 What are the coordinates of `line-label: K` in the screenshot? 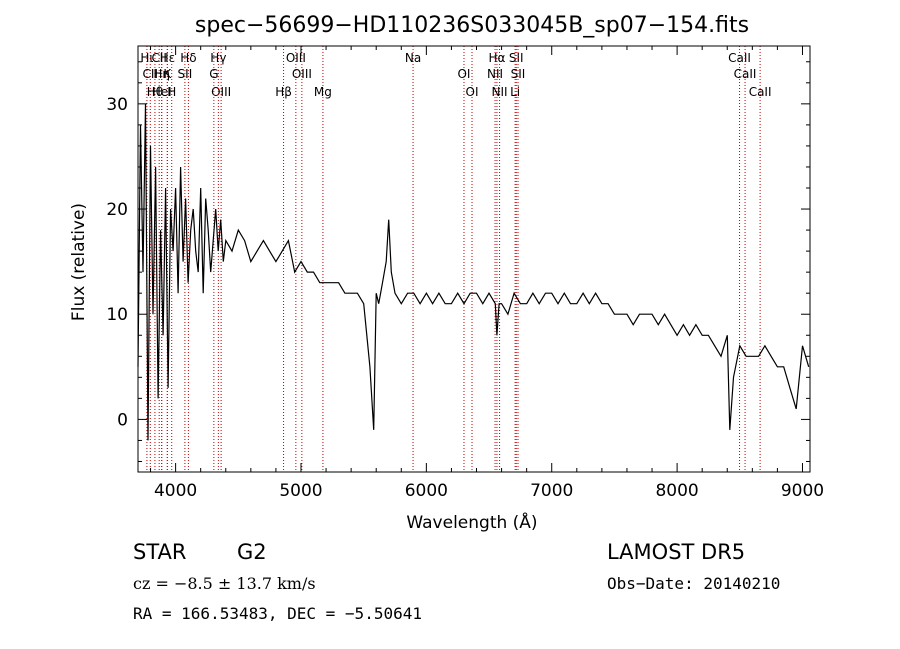 It's located at (167, 74).